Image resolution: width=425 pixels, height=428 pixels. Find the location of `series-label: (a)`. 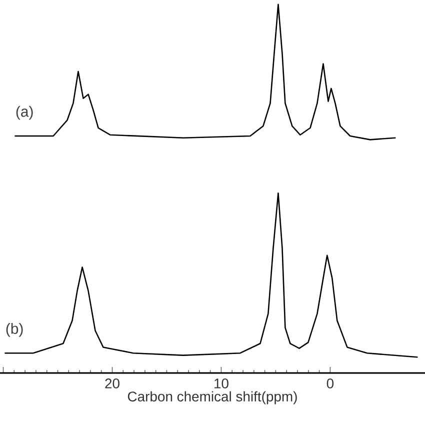

series-label: (a) is located at coordinates (24, 113).